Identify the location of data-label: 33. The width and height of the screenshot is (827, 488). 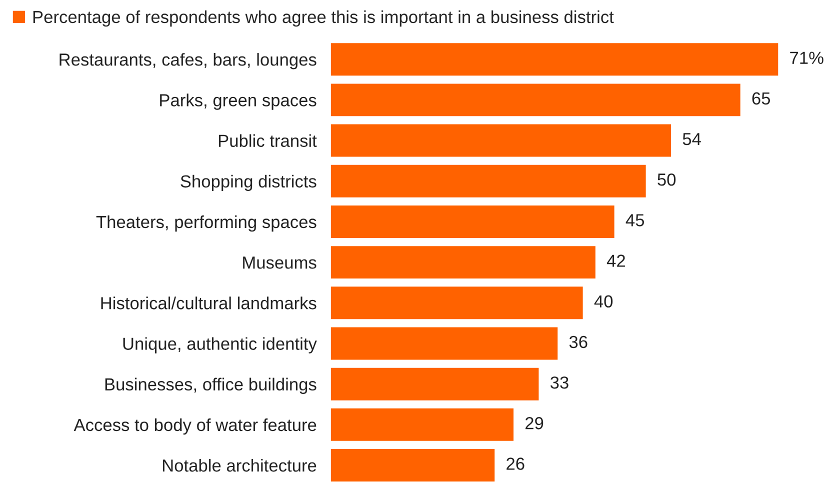
(559, 382).